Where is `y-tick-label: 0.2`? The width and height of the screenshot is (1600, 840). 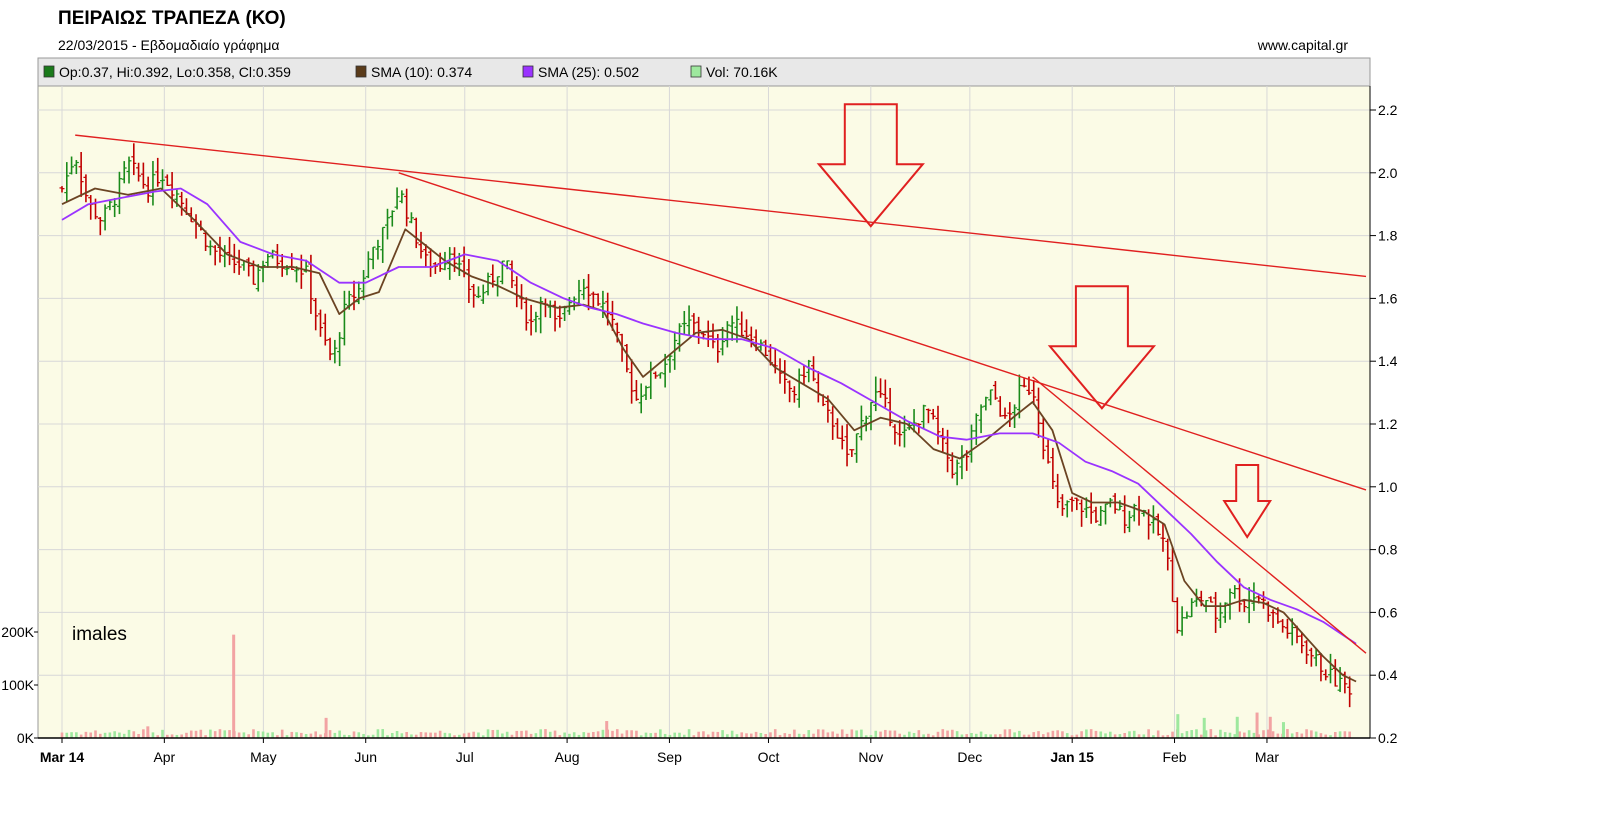
y-tick-label: 0.2 is located at coordinates (1388, 738).